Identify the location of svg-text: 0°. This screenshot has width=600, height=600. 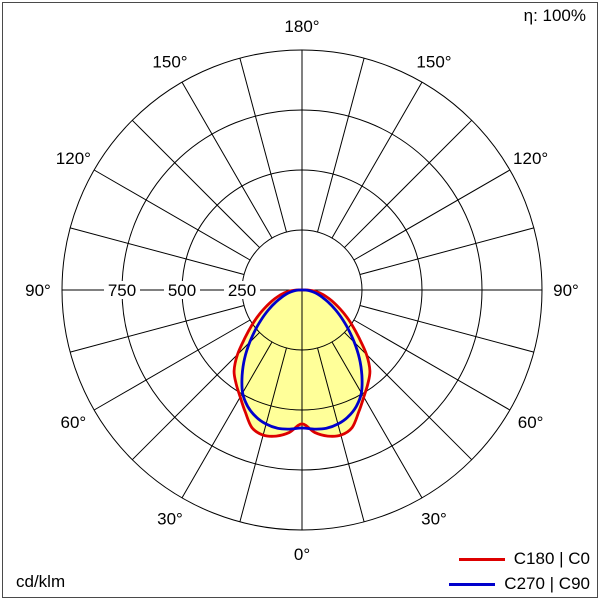
(302, 554).